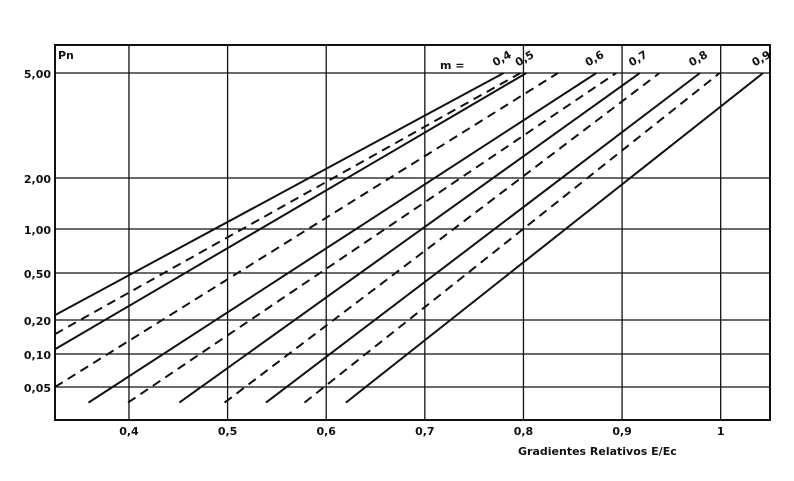 The image size is (794, 481). Describe the element at coordinates (524, 58) in the screenshot. I see `series-name: 0,5` at that location.